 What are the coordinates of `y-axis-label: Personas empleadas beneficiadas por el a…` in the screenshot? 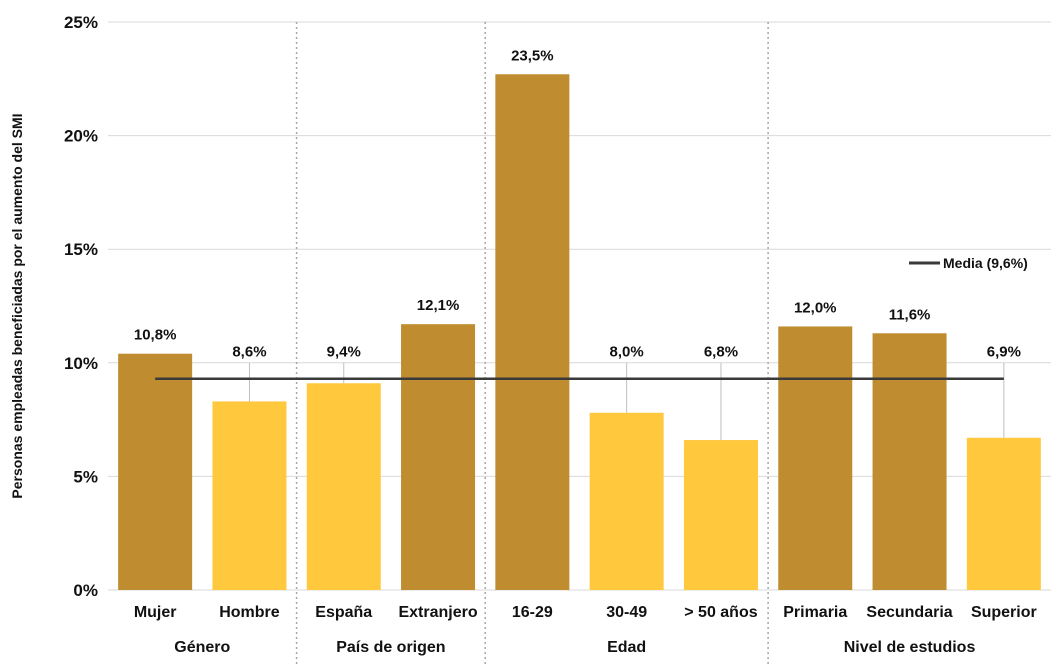 It's located at (17, 305).